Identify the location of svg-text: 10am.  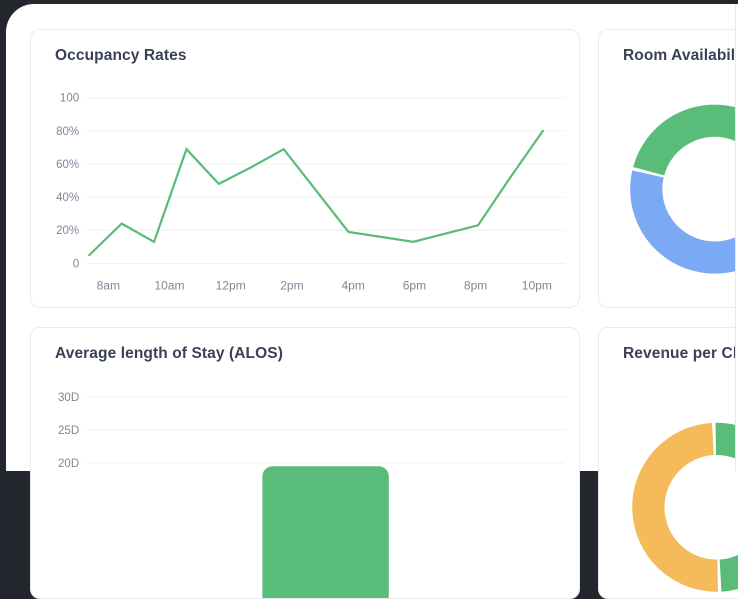
(169, 285).